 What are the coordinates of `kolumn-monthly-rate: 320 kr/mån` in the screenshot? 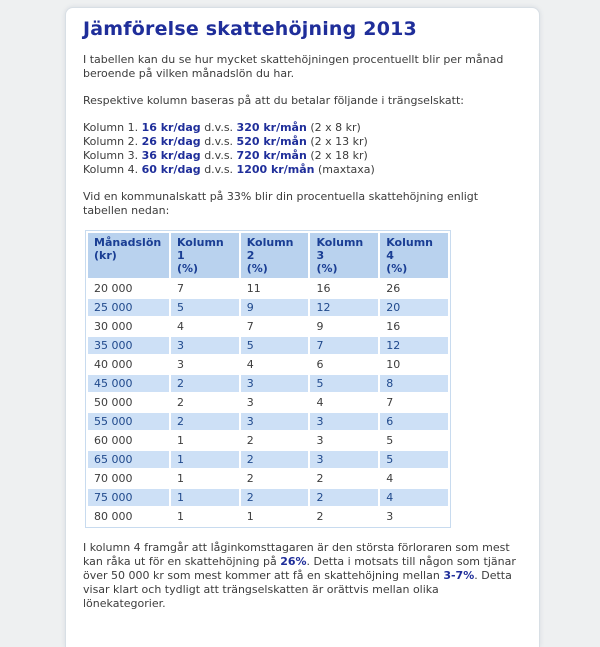 It's located at (271, 127).